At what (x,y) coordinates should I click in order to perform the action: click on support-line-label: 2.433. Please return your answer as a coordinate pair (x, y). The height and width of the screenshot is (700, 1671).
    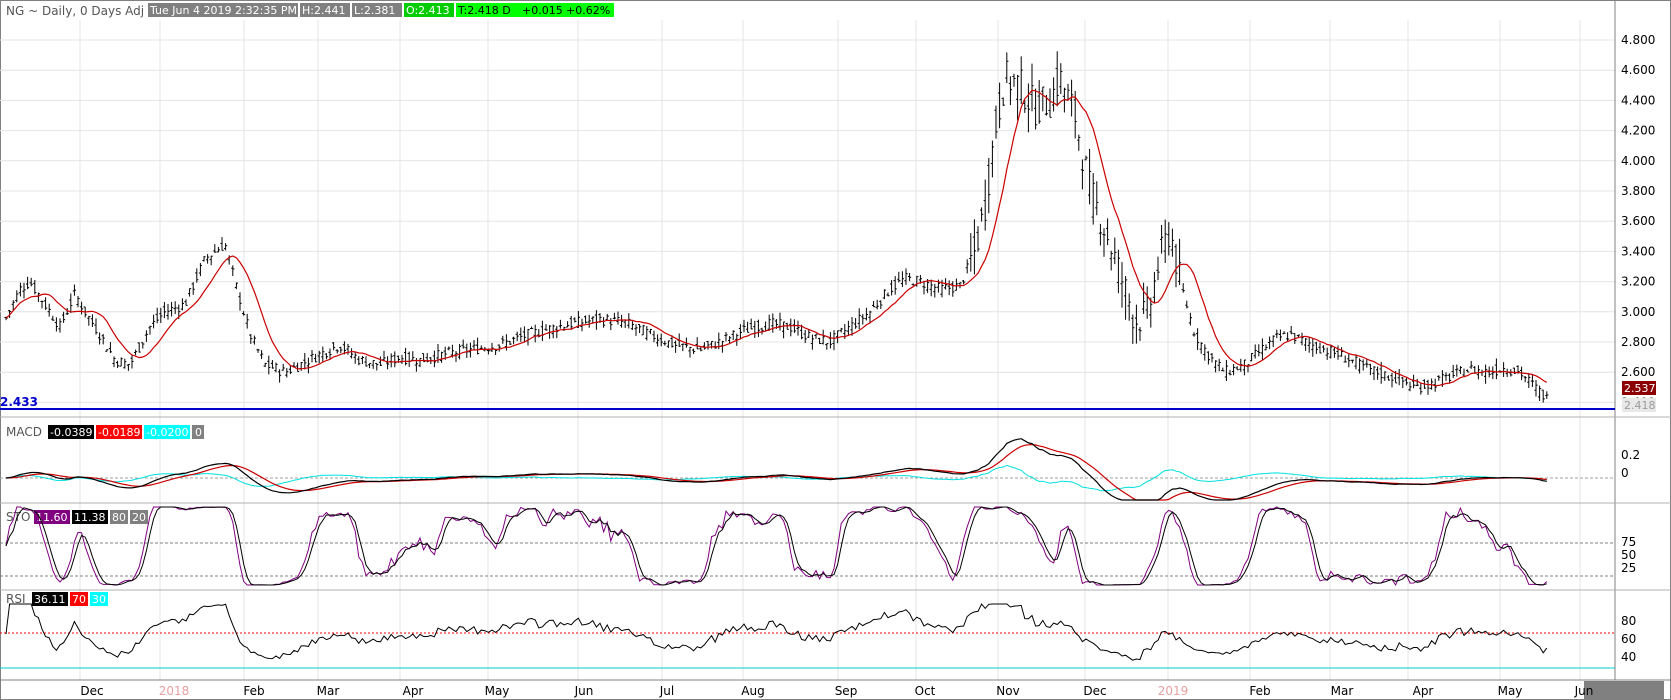
    Looking at the image, I should click on (19, 402).